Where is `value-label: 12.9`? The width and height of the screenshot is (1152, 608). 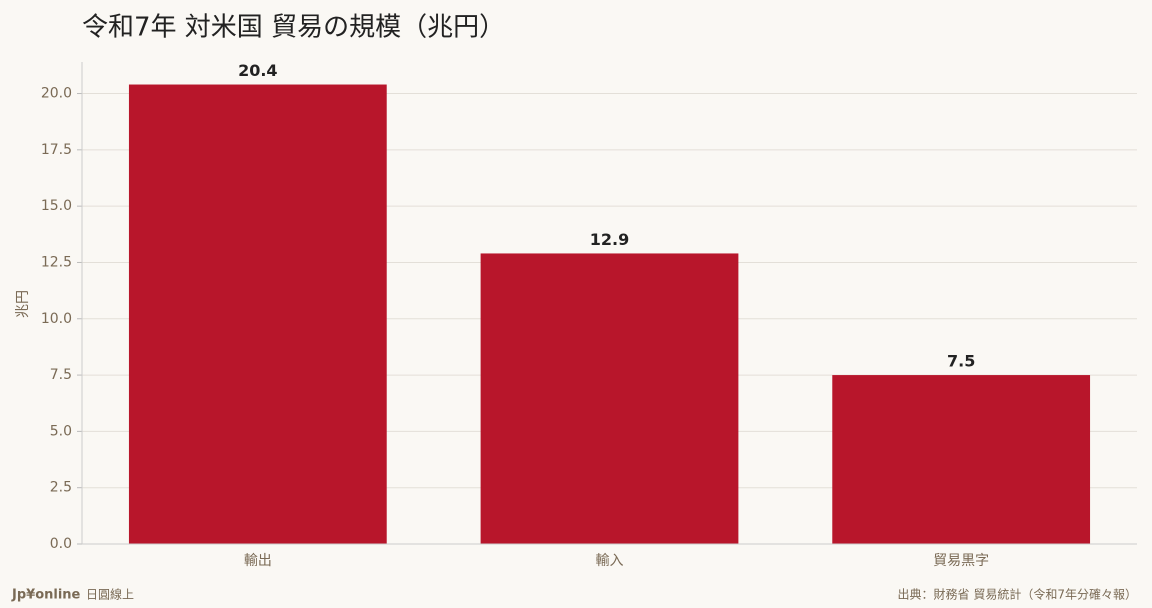 value-label: 12.9 is located at coordinates (609, 239).